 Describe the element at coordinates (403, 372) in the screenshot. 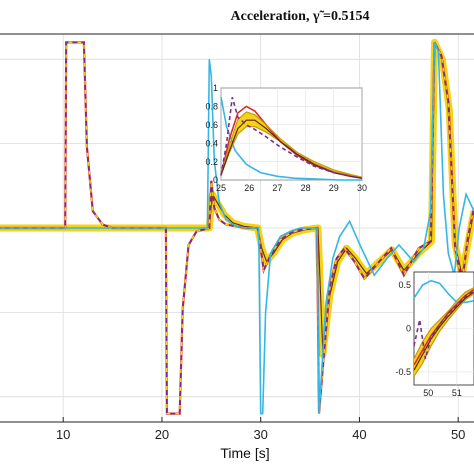

I see `inset-y-tick-label: -0.5` at that location.